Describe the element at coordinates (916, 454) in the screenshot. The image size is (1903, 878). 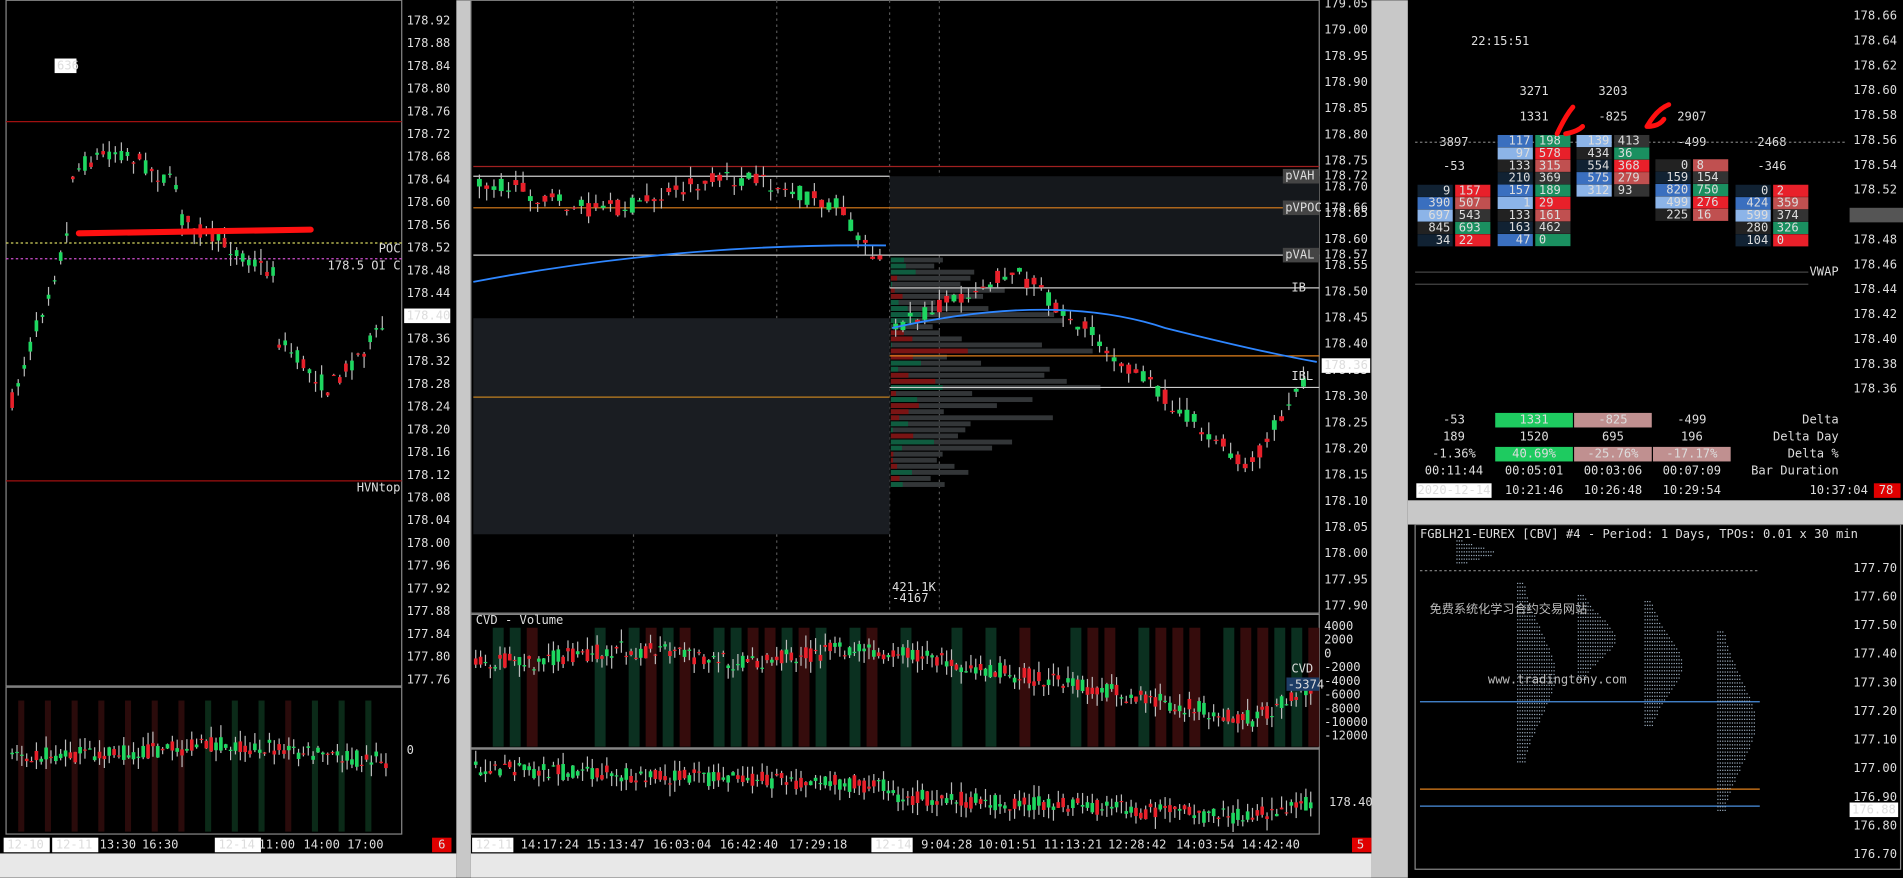
I see `volume-profile` at that location.